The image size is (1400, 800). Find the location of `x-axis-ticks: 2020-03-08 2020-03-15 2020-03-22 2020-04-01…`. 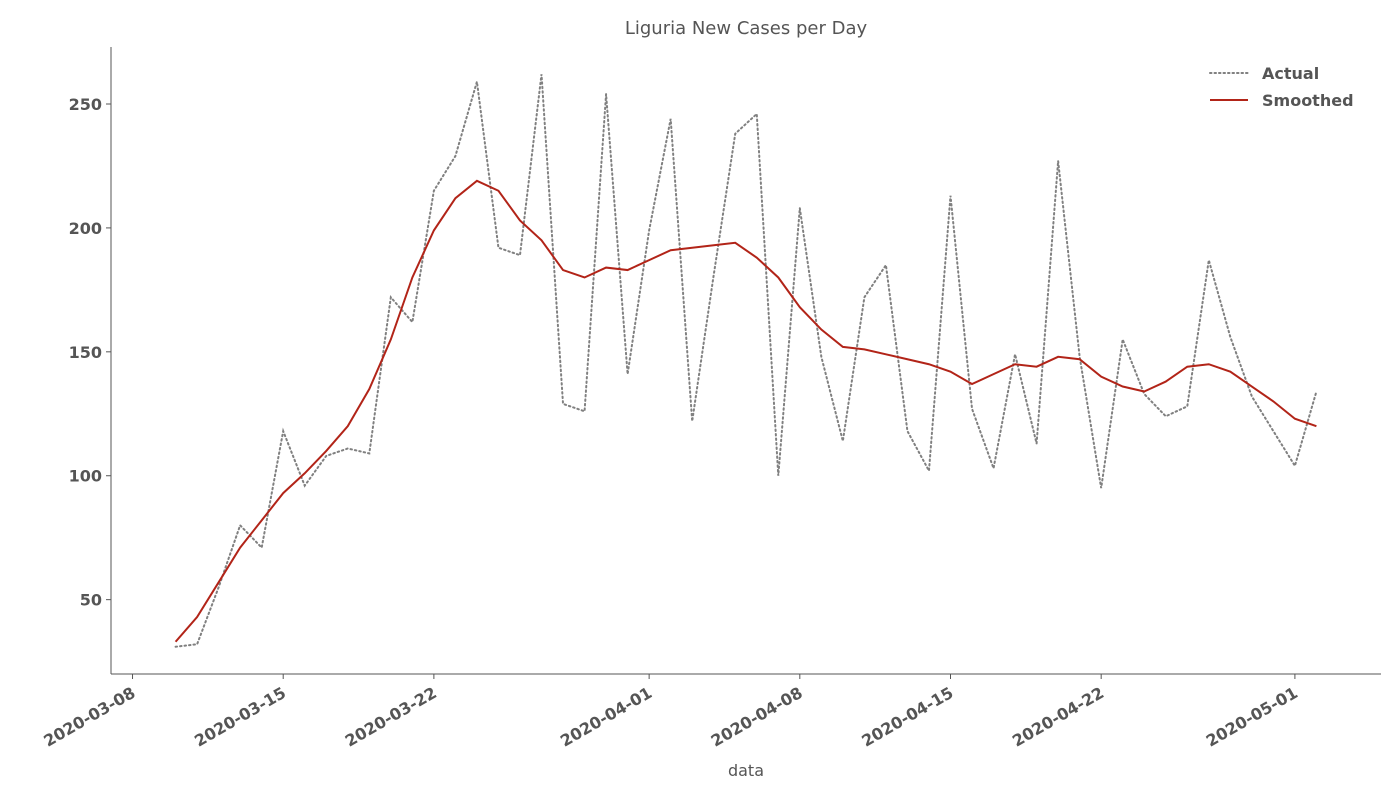

x-axis-ticks: 2020-03-08 2020-03-15 2020-03-22 2020-04-01… is located at coordinates (670, 712).